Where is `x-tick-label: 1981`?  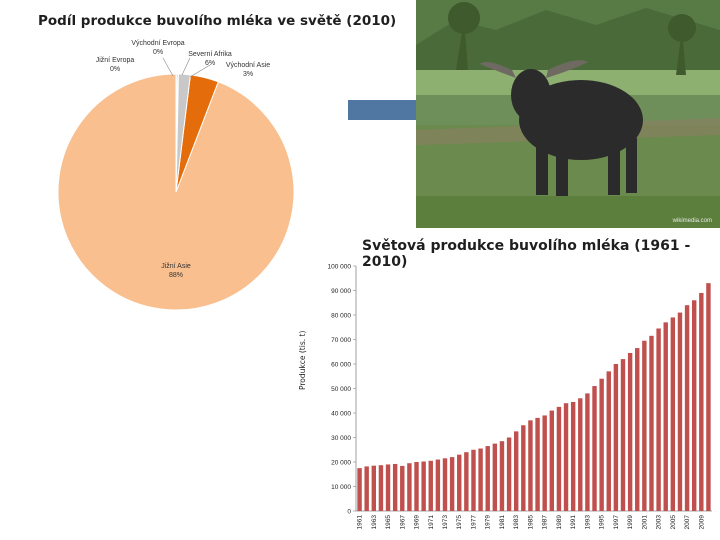 x-tick-label: 1981 is located at coordinates (502, 522).